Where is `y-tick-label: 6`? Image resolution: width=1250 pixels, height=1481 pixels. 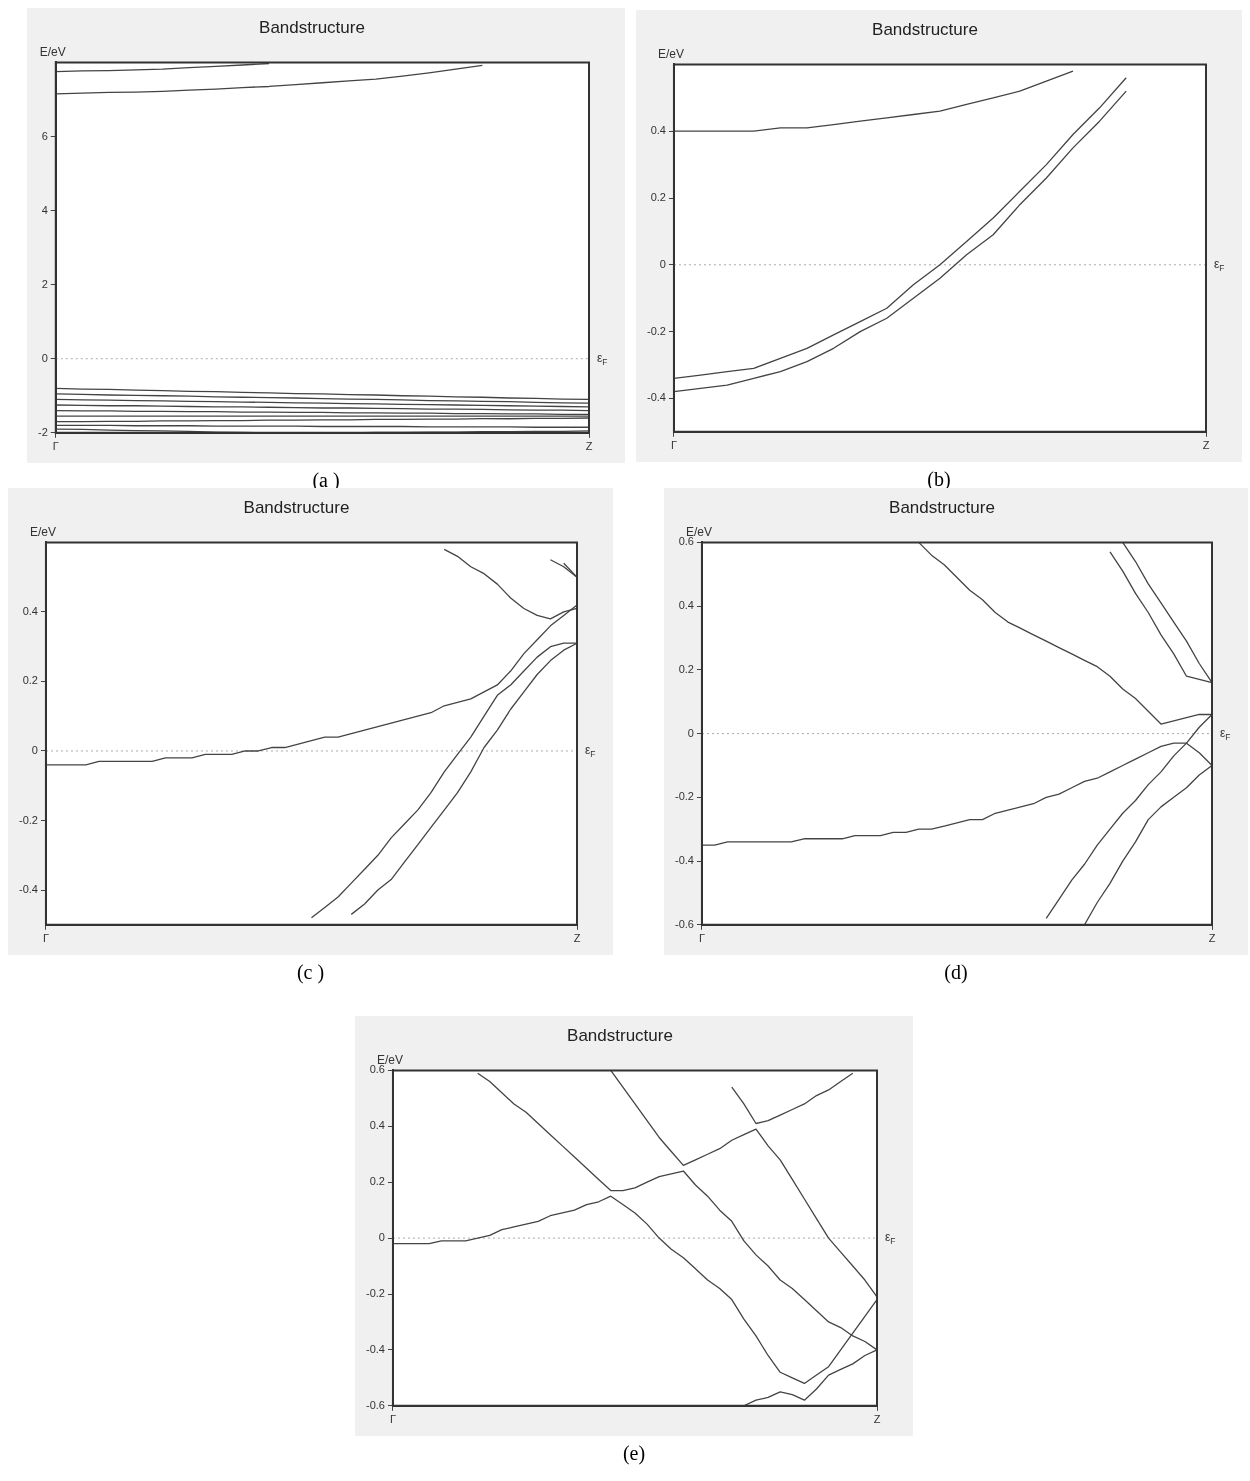
y-tick-label: 6 is located at coordinates (44, 135).